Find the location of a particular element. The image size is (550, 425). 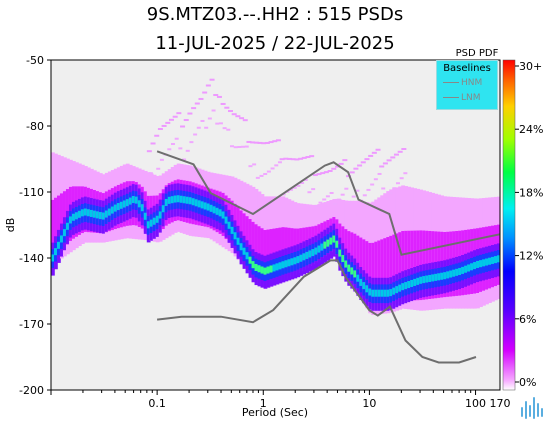

x-tick-label: 1 is located at coordinates (263, 403).